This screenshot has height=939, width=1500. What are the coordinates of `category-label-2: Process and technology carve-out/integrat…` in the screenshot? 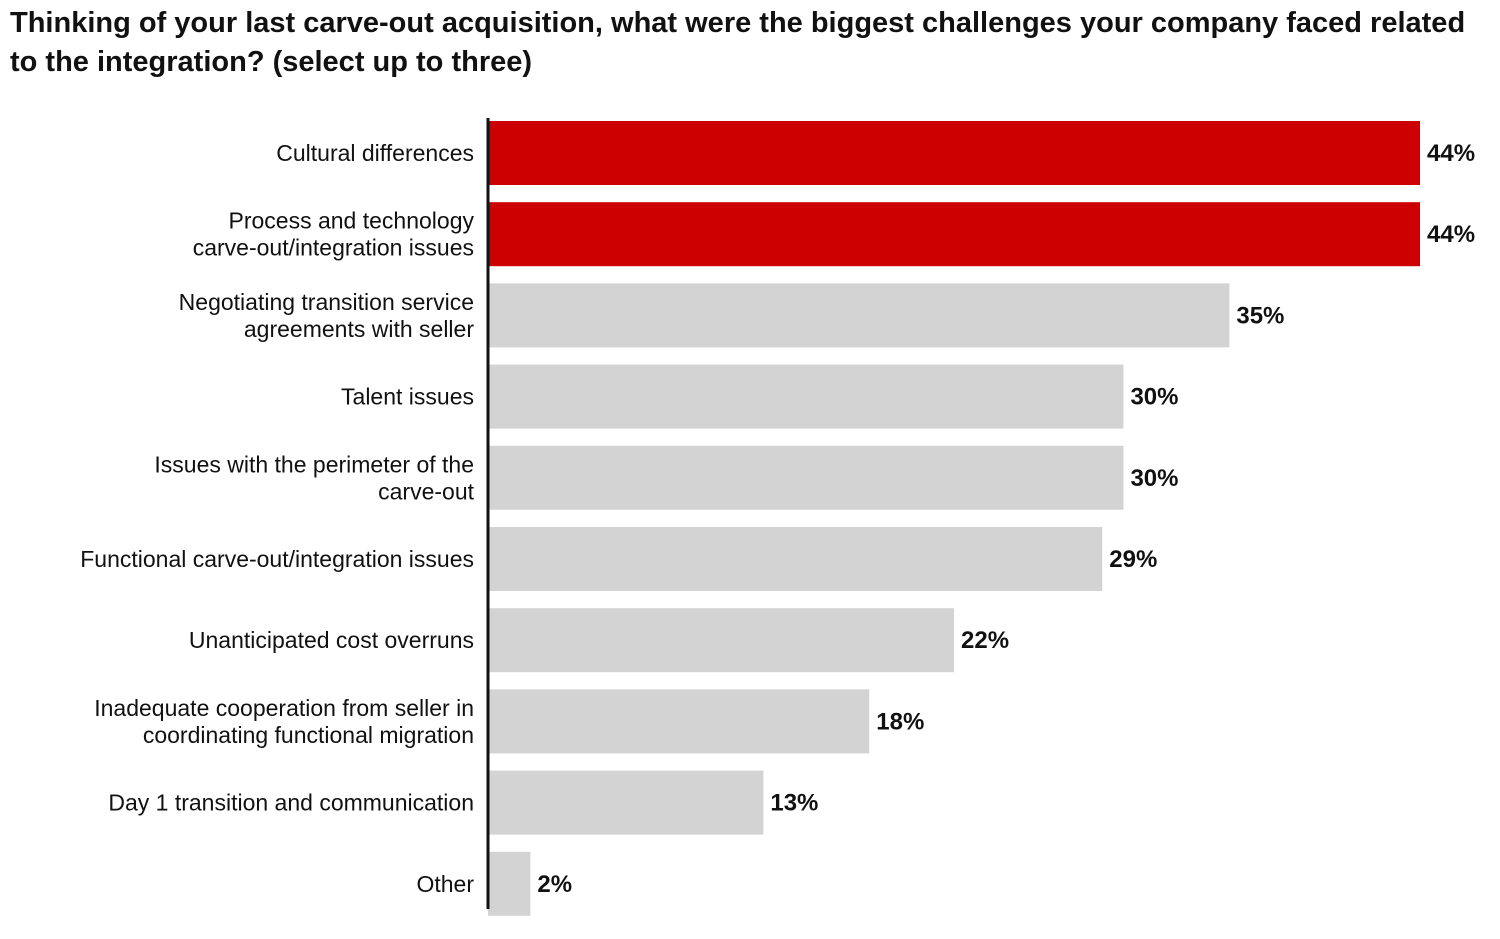 It's located at (334, 234).